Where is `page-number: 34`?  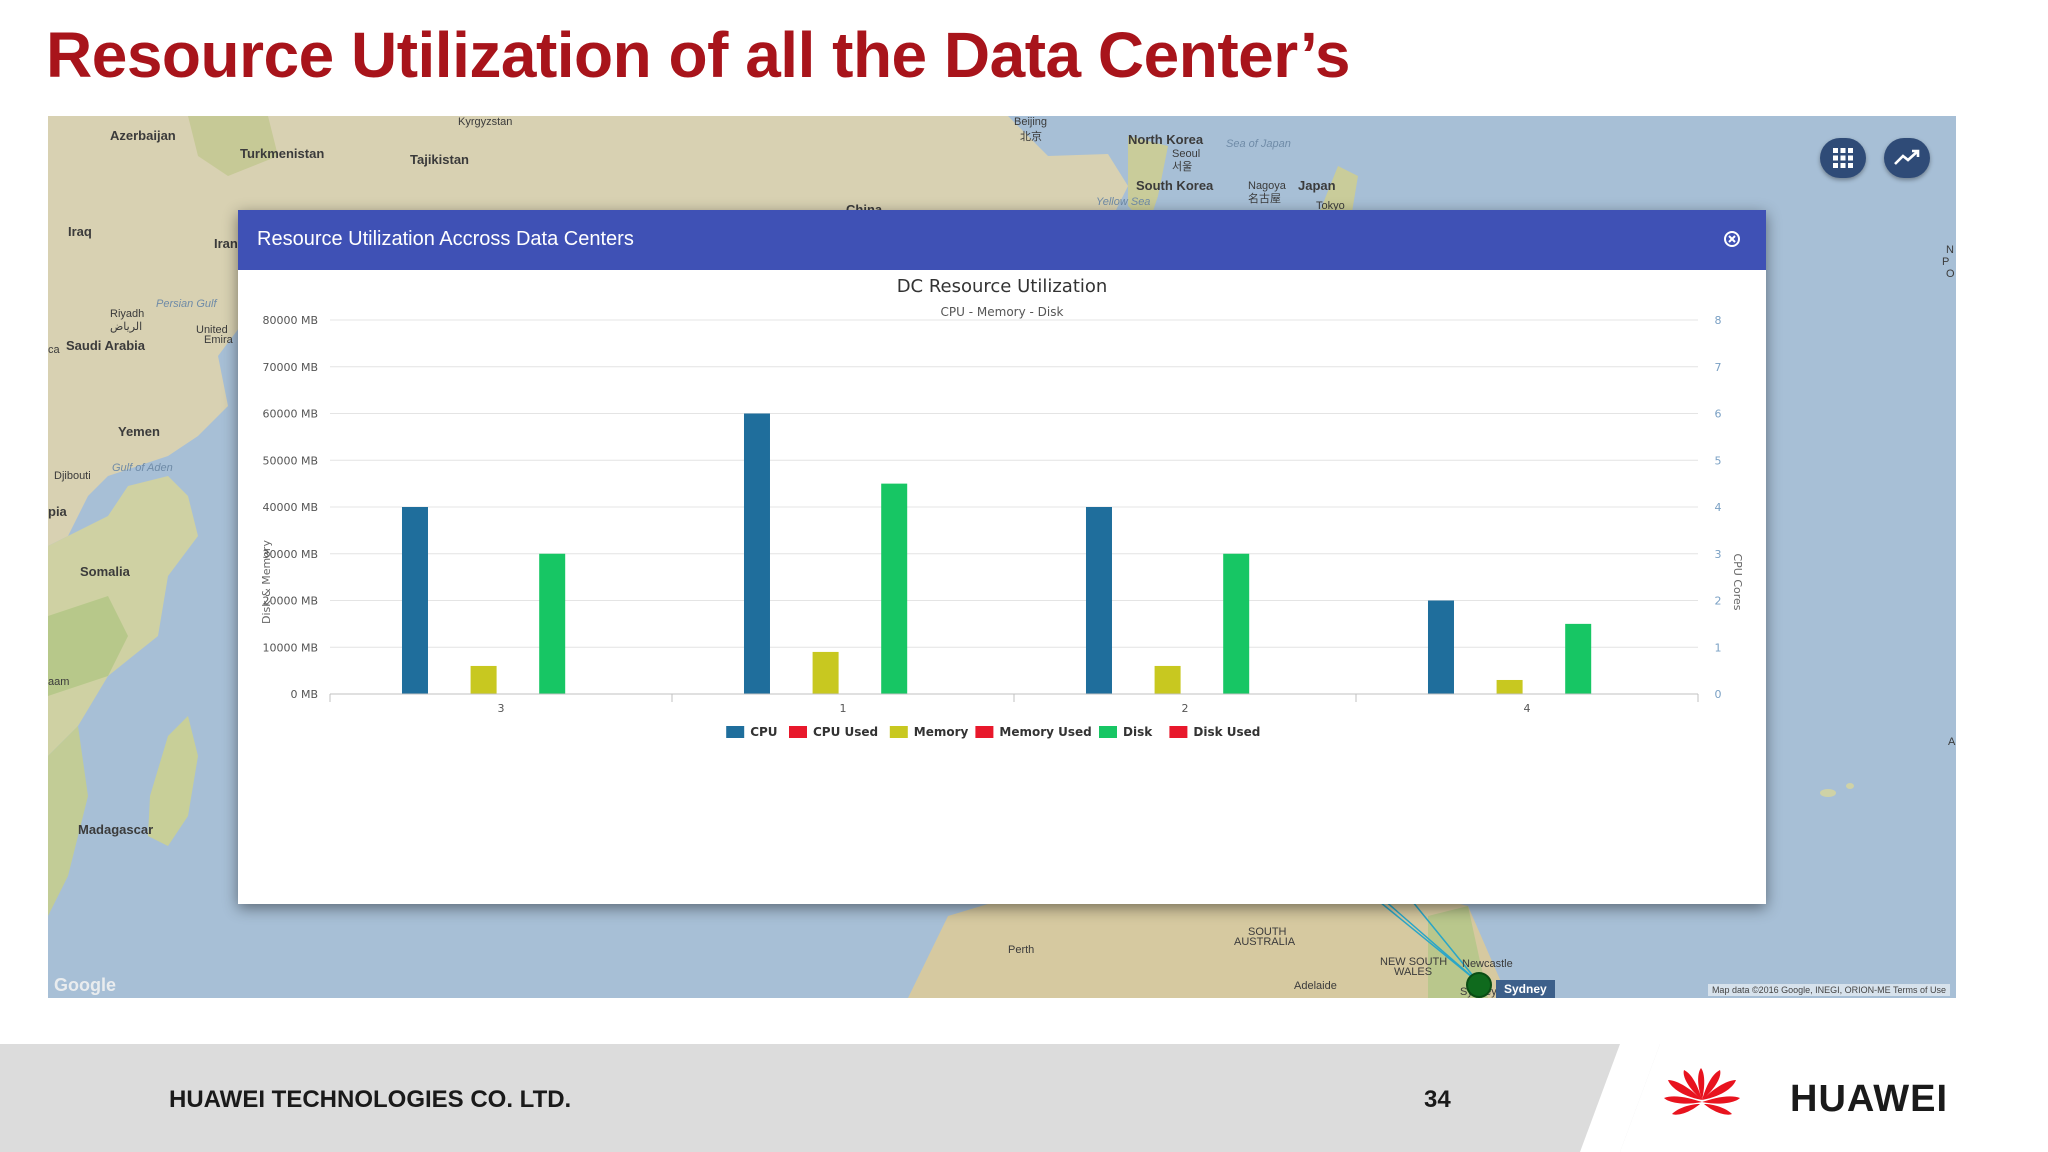 page-number: 34 is located at coordinates (1437, 1099).